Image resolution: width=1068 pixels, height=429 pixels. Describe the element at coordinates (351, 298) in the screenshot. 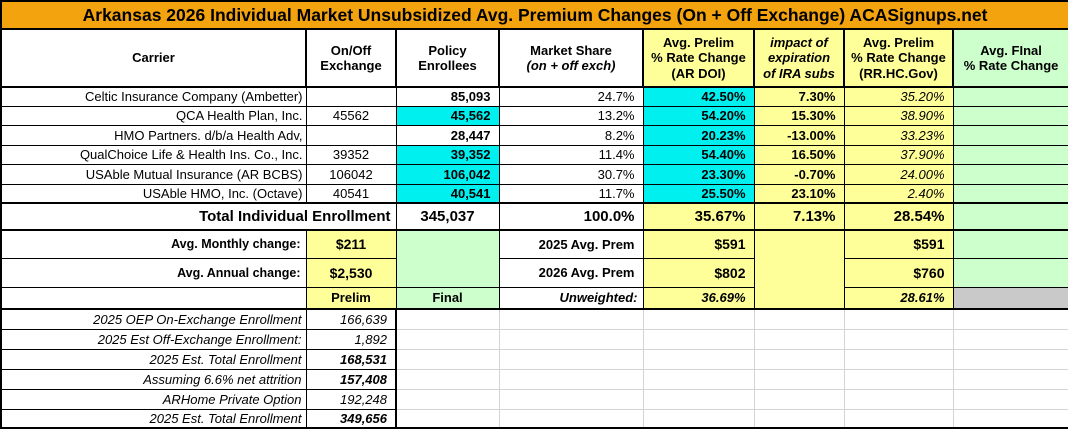

I see `prelim-header-cell: Prelim` at that location.